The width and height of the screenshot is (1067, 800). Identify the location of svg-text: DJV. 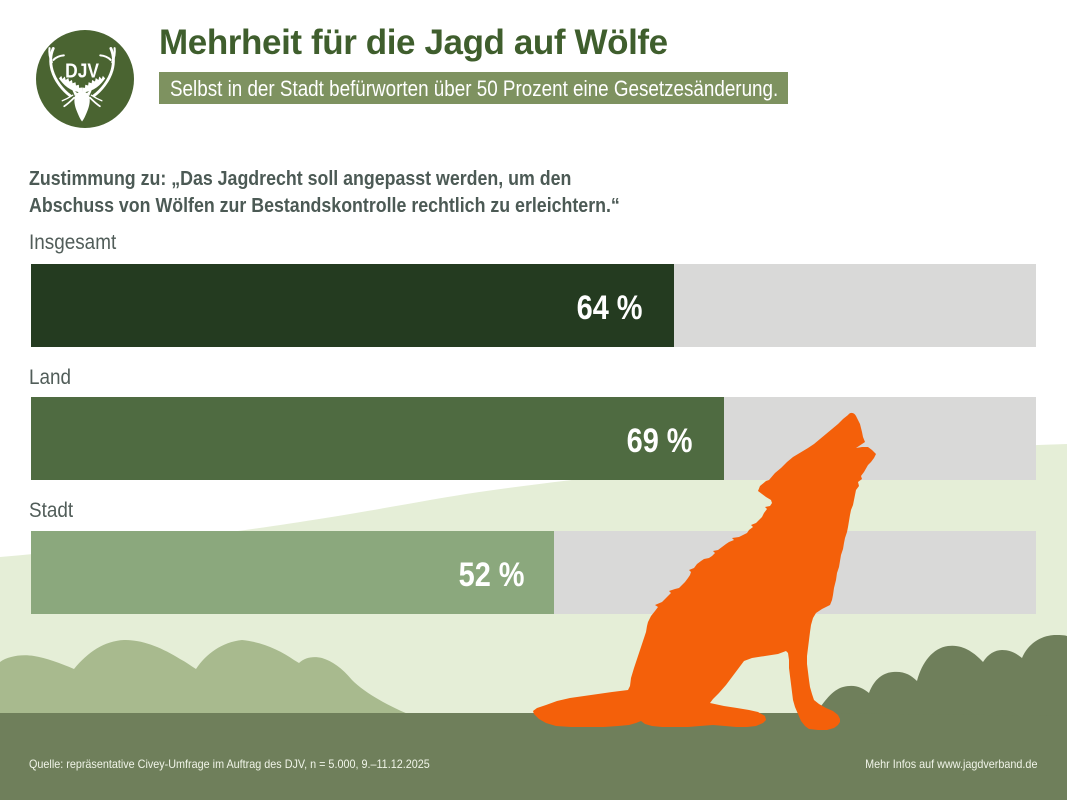
(82, 71).